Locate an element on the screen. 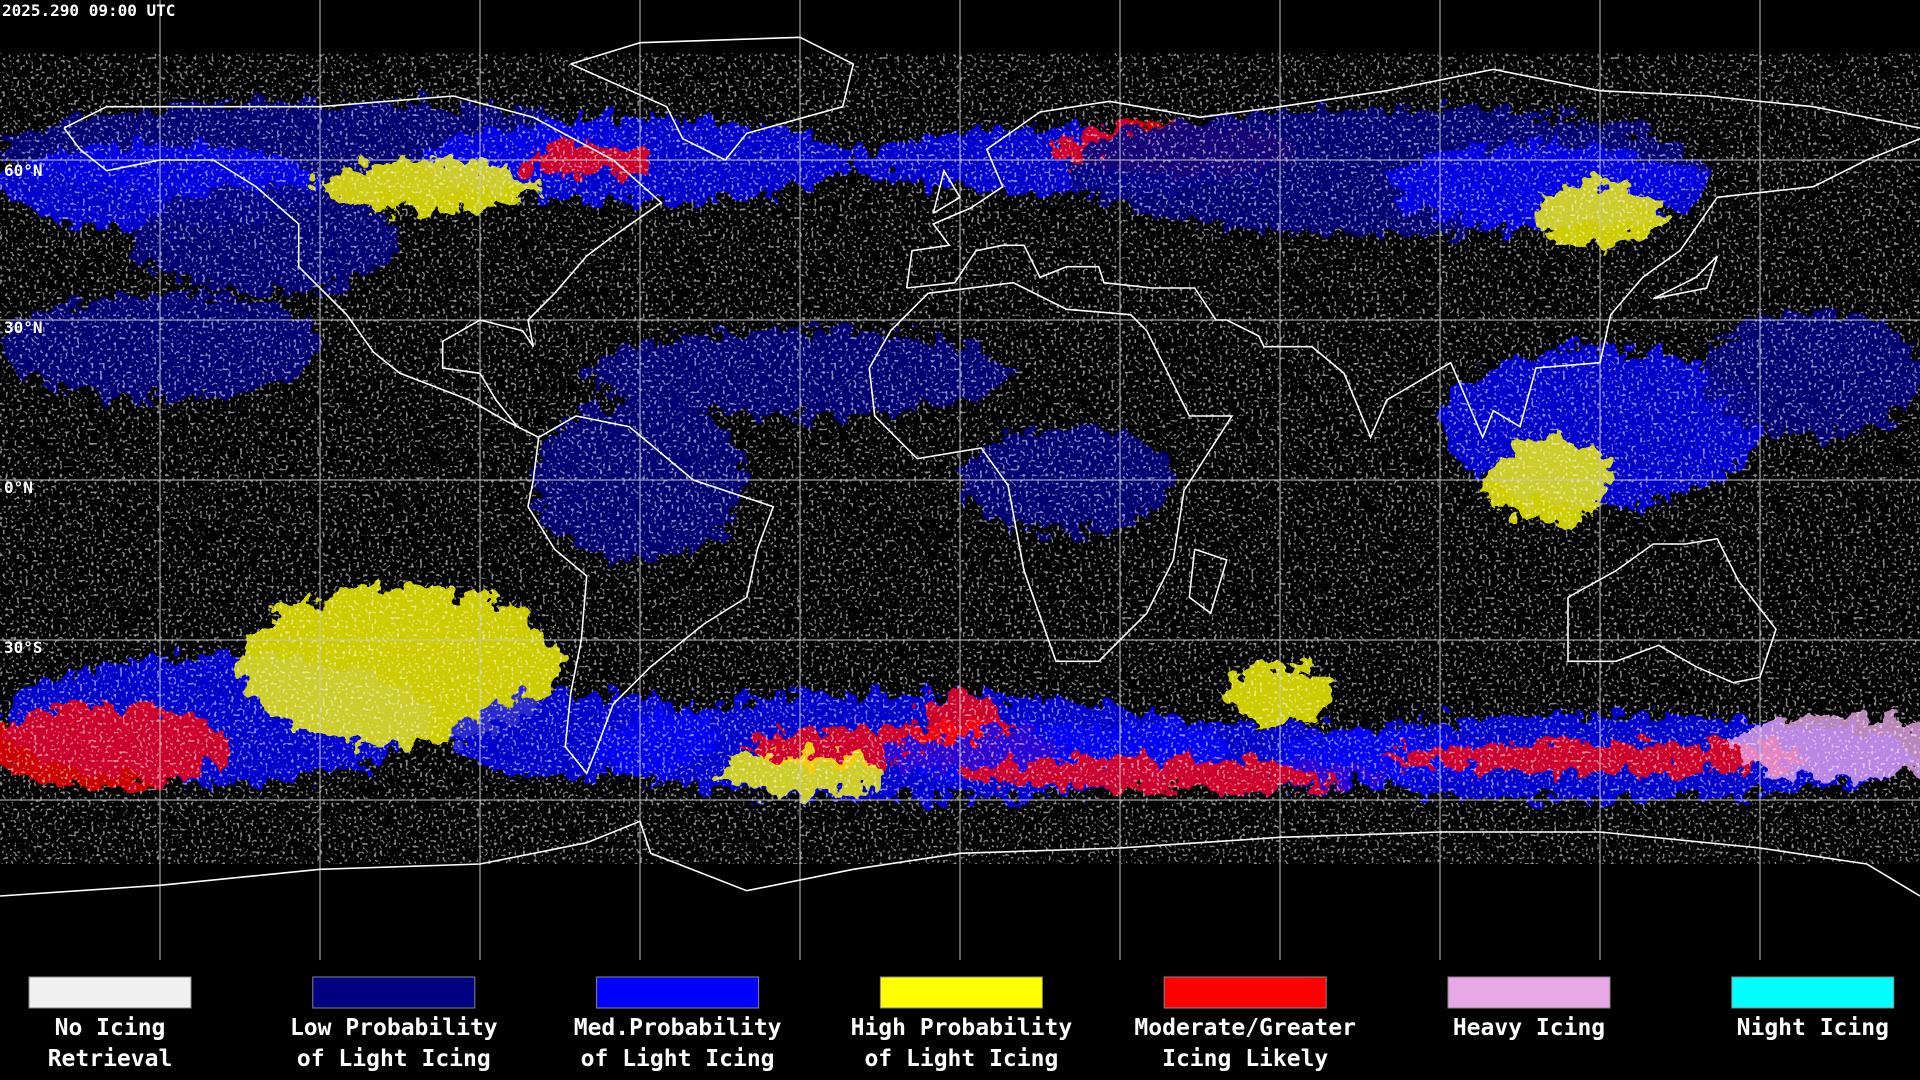 This screenshot has width=1920, height=1080. legend-label: High Probability is located at coordinates (962, 1028).